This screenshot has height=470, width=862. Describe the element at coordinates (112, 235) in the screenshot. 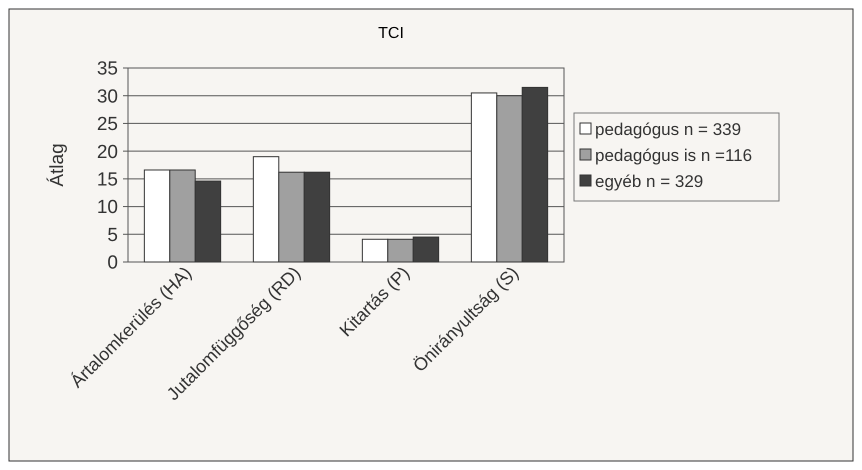

I see `y-tick-label: 5` at that location.